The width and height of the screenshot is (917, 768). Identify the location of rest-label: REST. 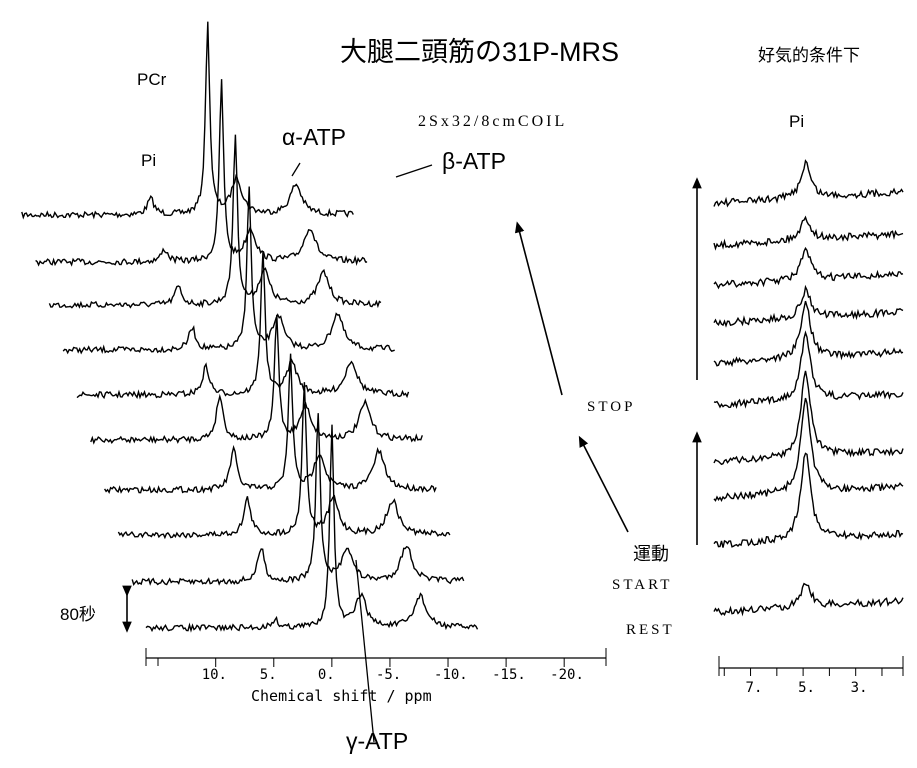
(650, 630).